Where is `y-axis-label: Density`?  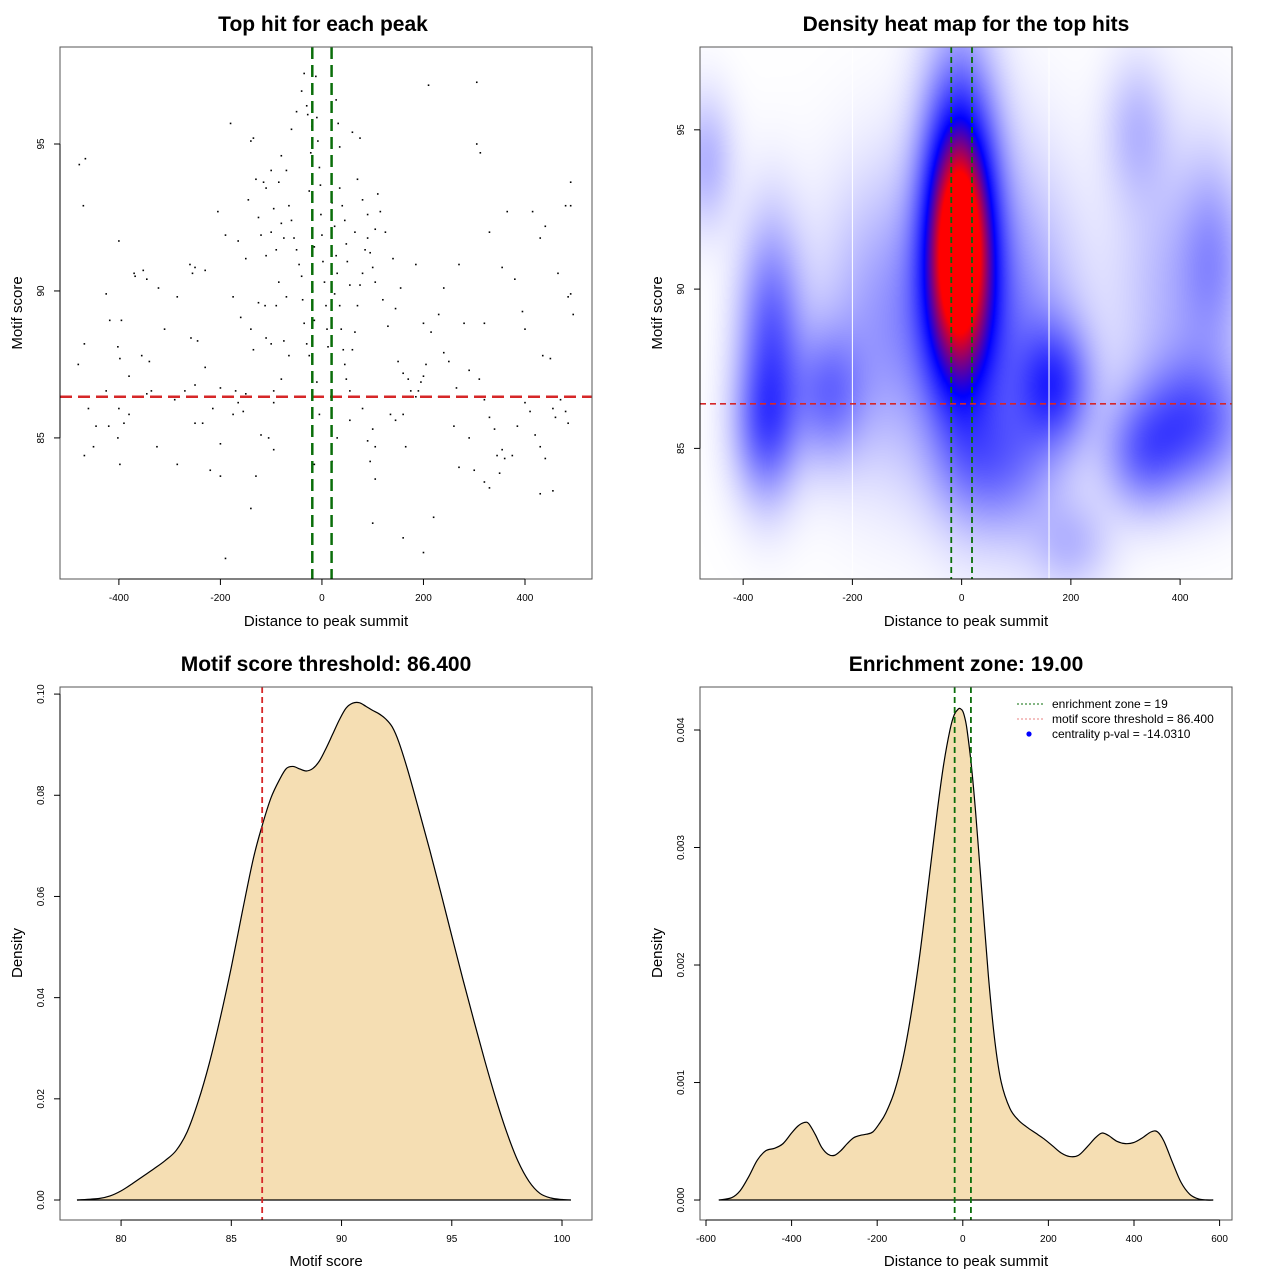 y-axis-label: Density is located at coordinates (17, 952).